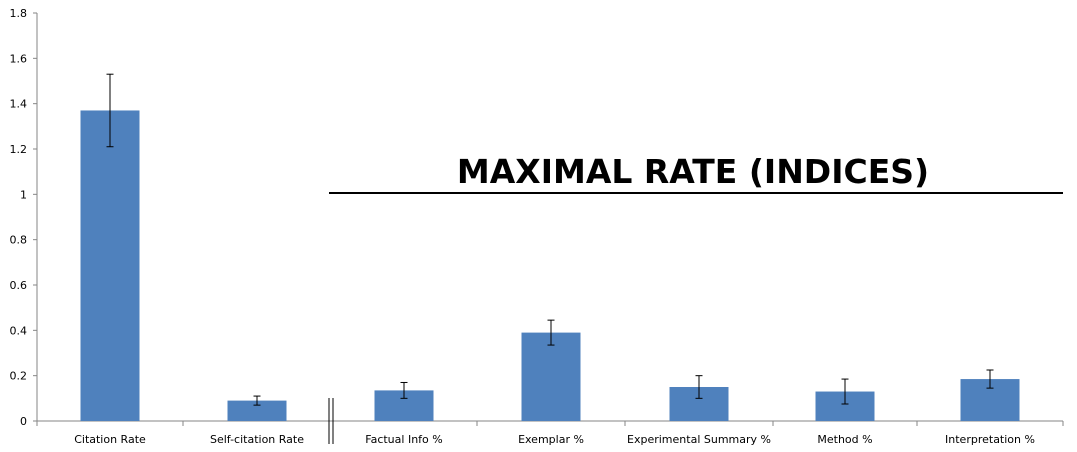 The image size is (1077, 452). Describe the element at coordinates (990, 439) in the screenshot. I see `category-label: Interpretation %` at that location.